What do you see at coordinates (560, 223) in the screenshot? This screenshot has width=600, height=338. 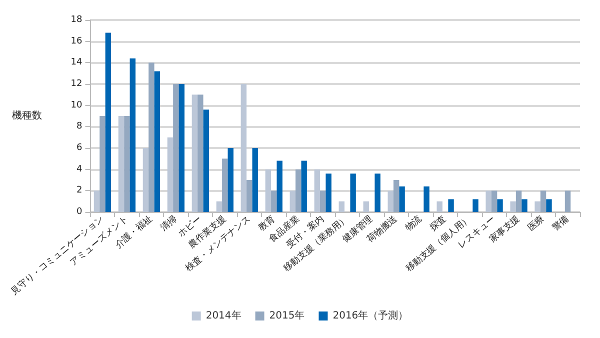 I see `x-tick-label: 警備` at bounding box center [560, 223].